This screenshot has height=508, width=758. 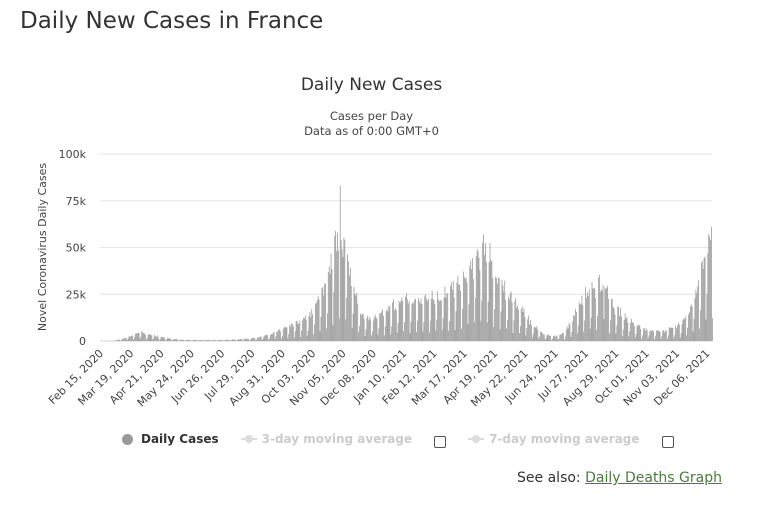 I want to click on see-also: See also: Daily Deaths Graph, so click(x=619, y=478).